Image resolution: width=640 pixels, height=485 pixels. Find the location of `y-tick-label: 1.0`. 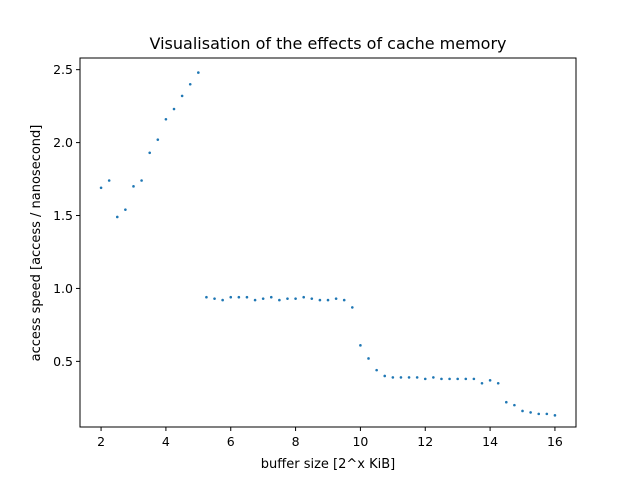

y-tick-label: 1.0 is located at coordinates (63, 288).